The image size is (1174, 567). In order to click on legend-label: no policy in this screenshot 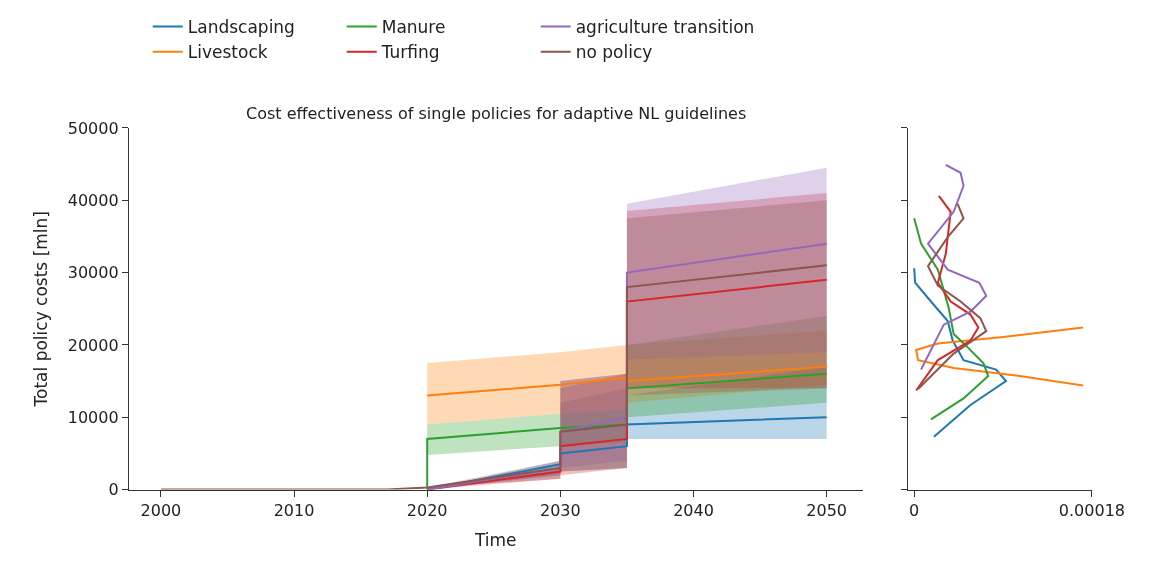, I will do `click(614, 52)`.